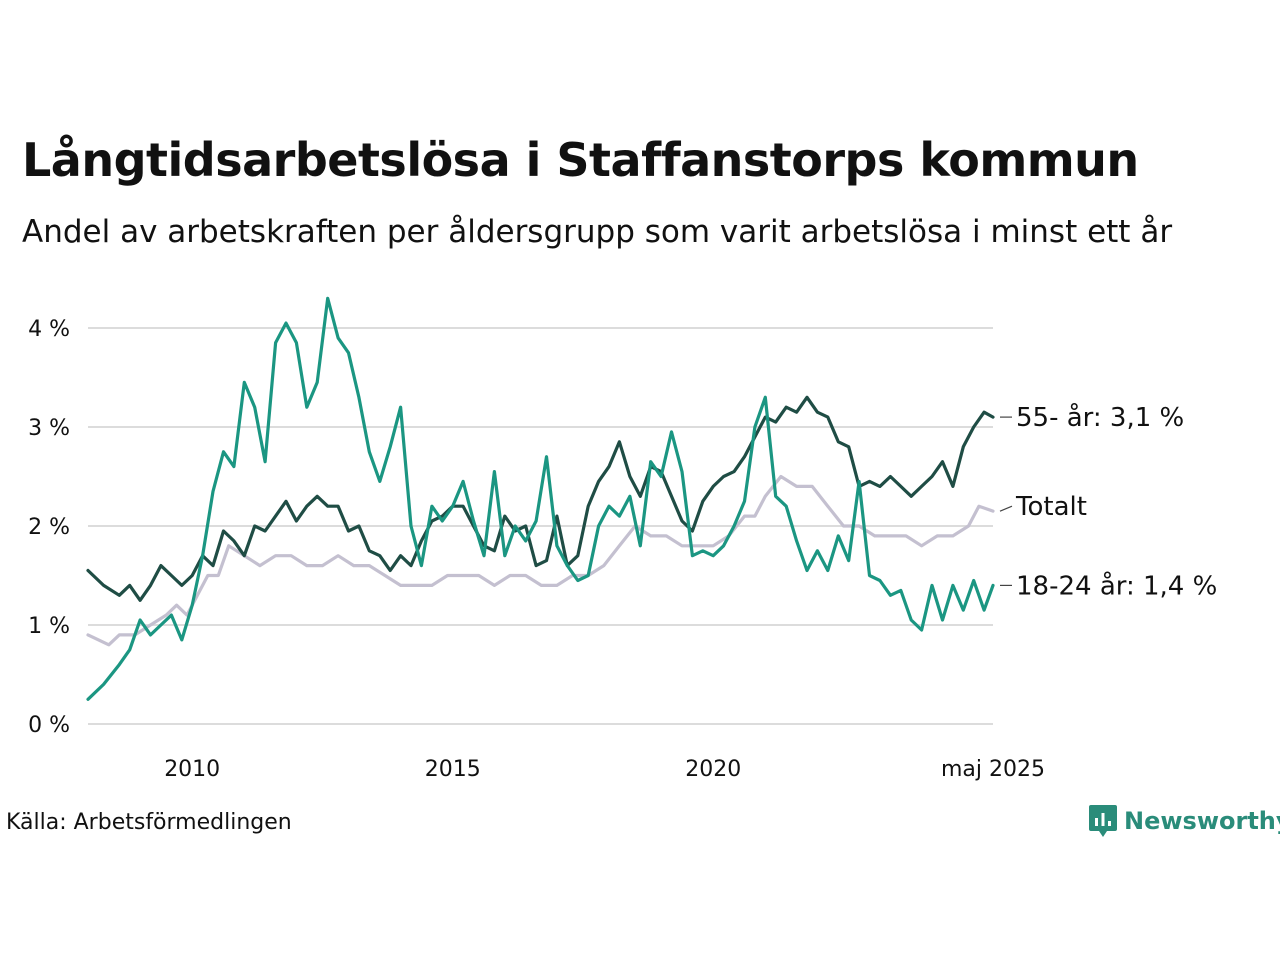  What do you see at coordinates (49, 725) in the screenshot?
I see `y-tick-label: 0 %` at bounding box center [49, 725].